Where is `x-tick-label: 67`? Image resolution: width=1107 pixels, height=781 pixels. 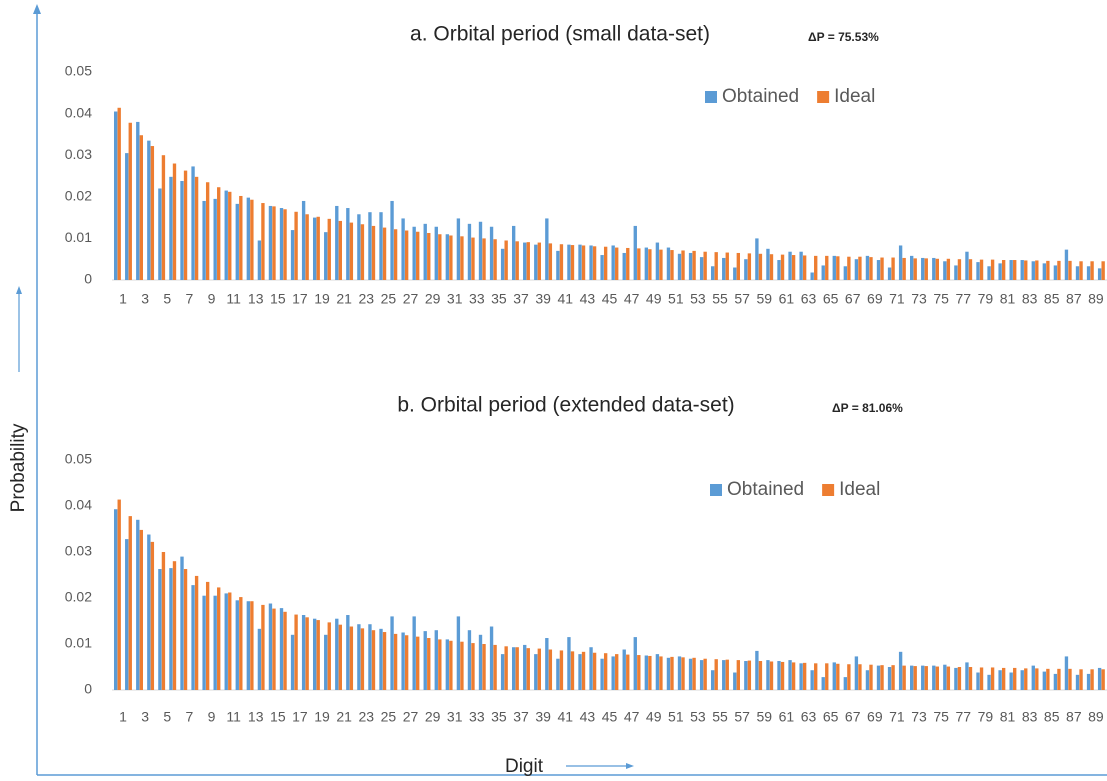 x-tick-label: 67 is located at coordinates (853, 299).